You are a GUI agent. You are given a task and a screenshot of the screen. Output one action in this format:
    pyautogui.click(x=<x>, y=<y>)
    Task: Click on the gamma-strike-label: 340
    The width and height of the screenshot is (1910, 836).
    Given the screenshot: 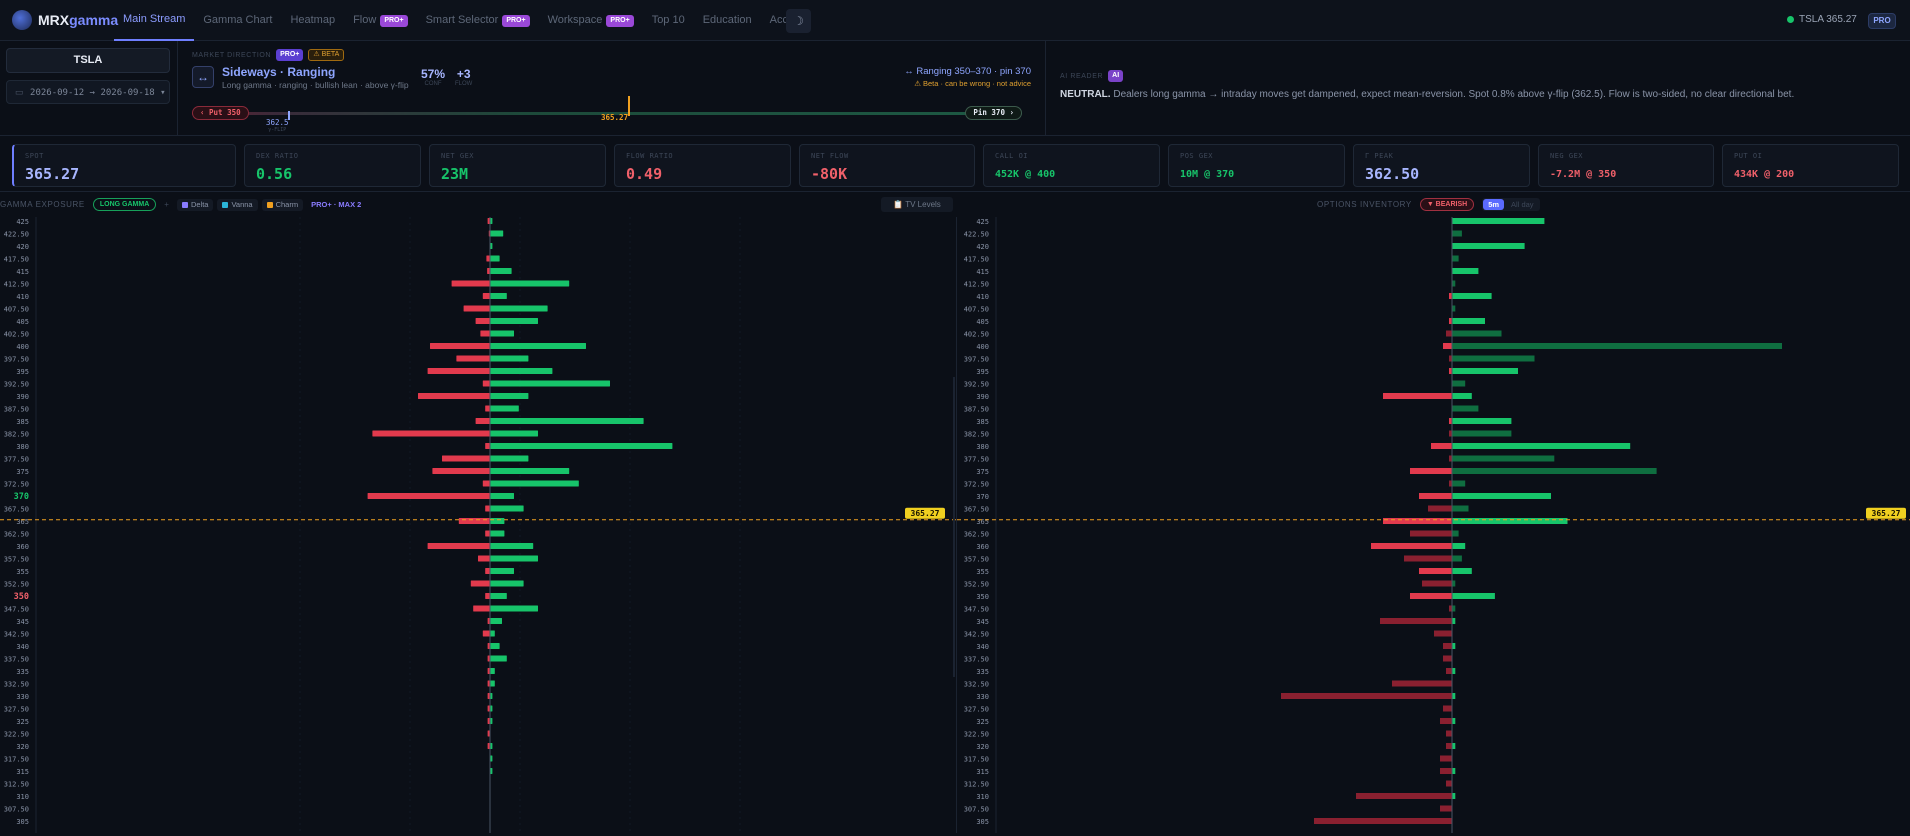 What is the action you would take?
    pyautogui.click(x=22, y=647)
    